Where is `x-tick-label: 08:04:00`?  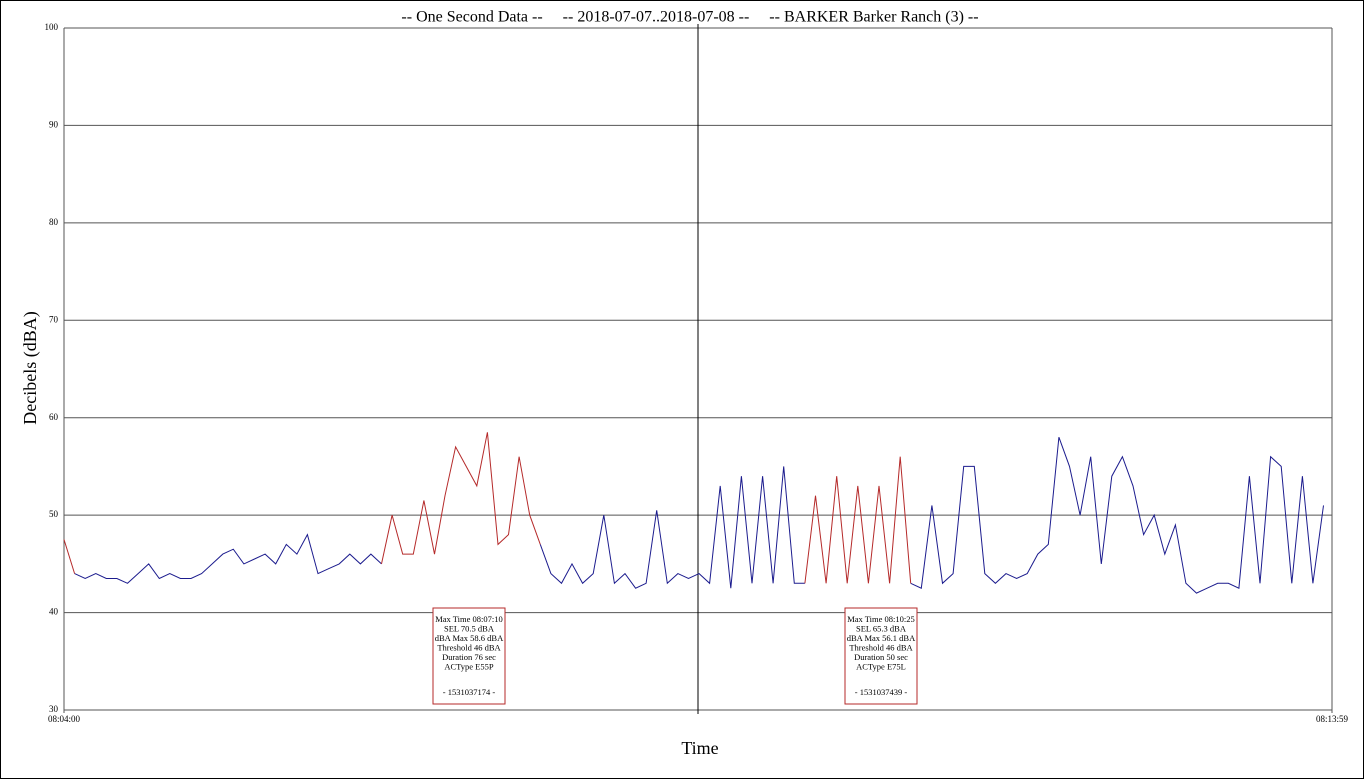
x-tick-label: 08:04:00 is located at coordinates (64, 719).